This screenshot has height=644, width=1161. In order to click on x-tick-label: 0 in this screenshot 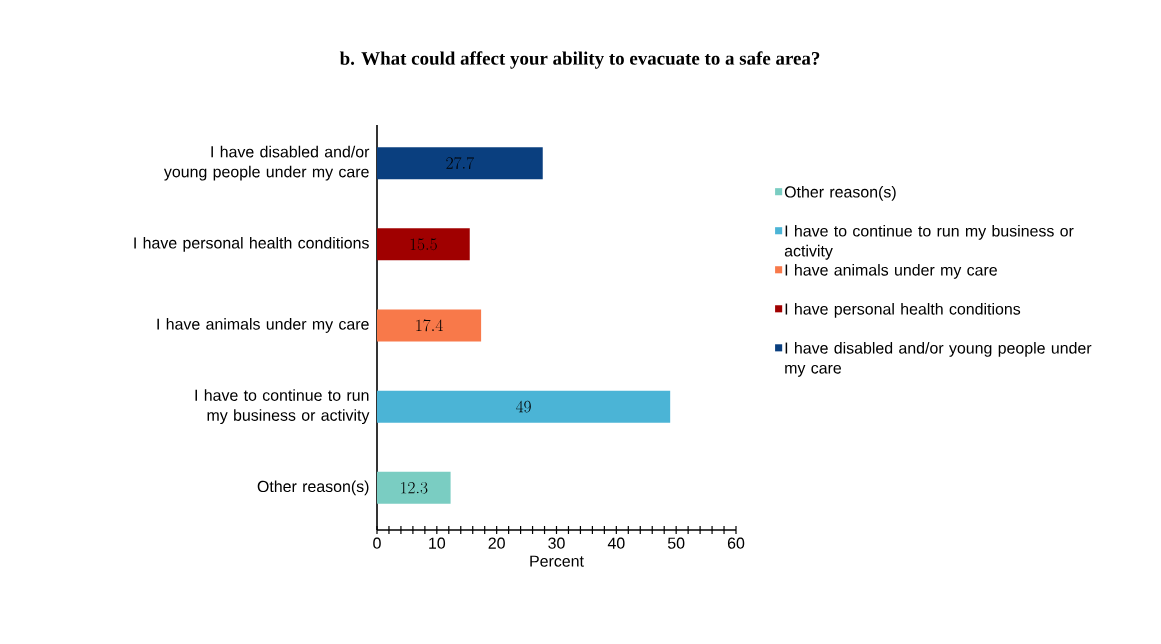, I will do `click(377, 543)`.